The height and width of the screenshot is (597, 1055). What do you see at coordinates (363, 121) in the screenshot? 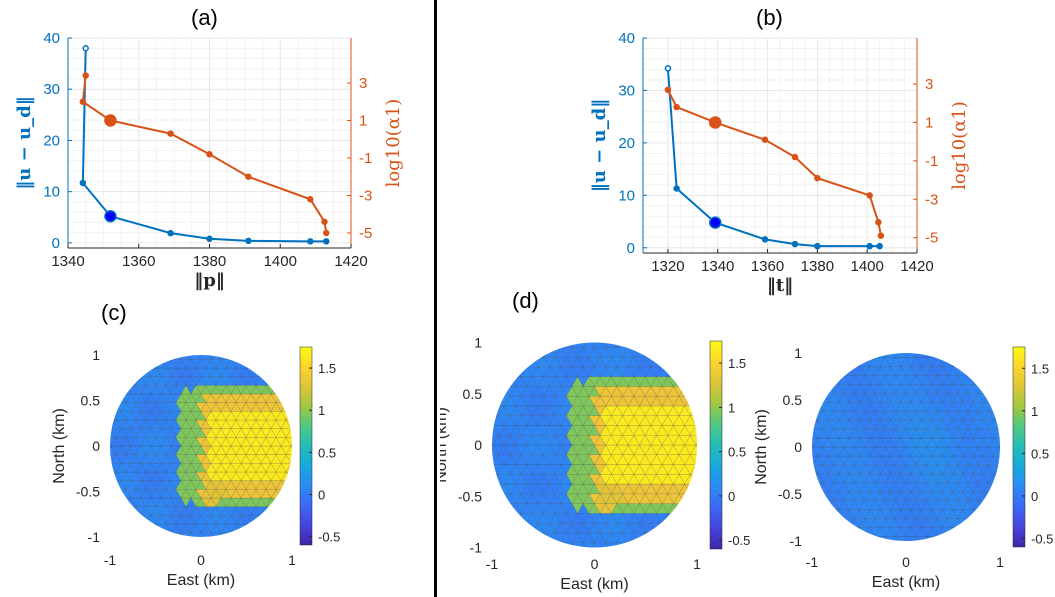
I see `y-tick-label-right: 1` at bounding box center [363, 121].